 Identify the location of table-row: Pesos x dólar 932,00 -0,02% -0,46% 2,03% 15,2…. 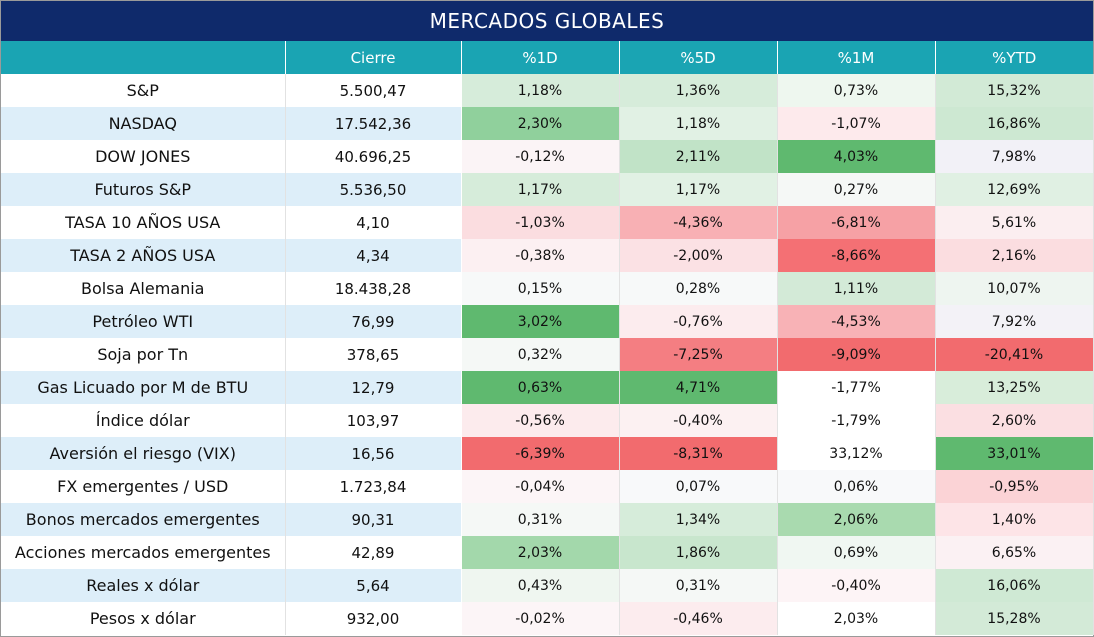
(547, 618).